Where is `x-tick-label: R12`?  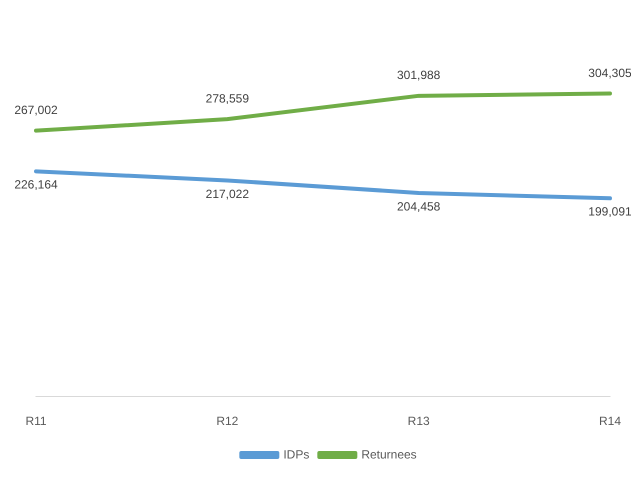 x-tick-label: R12 is located at coordinates (227, 421).